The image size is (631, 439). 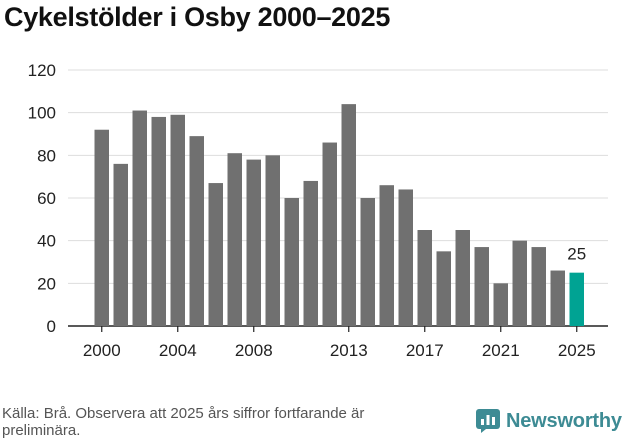 I want to click on bar-2000, so click(x=102, y=227).